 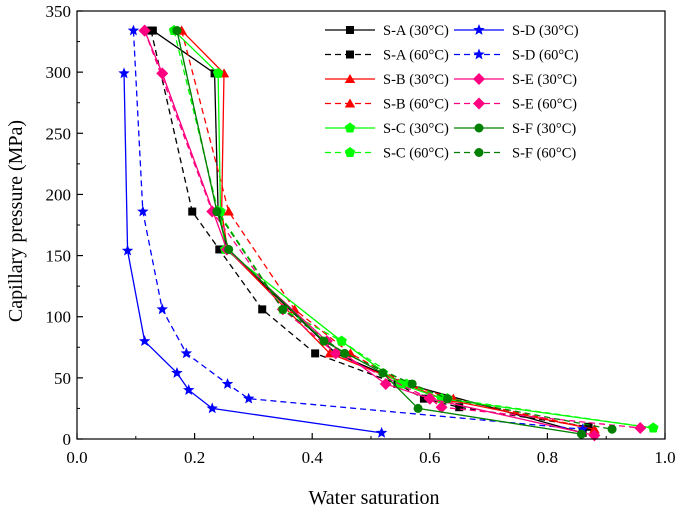 What do you see at coordinates (416, 31) in the screenshot?
I see `legend-label: S-A (30°C)` at bounding box center [416, 31].